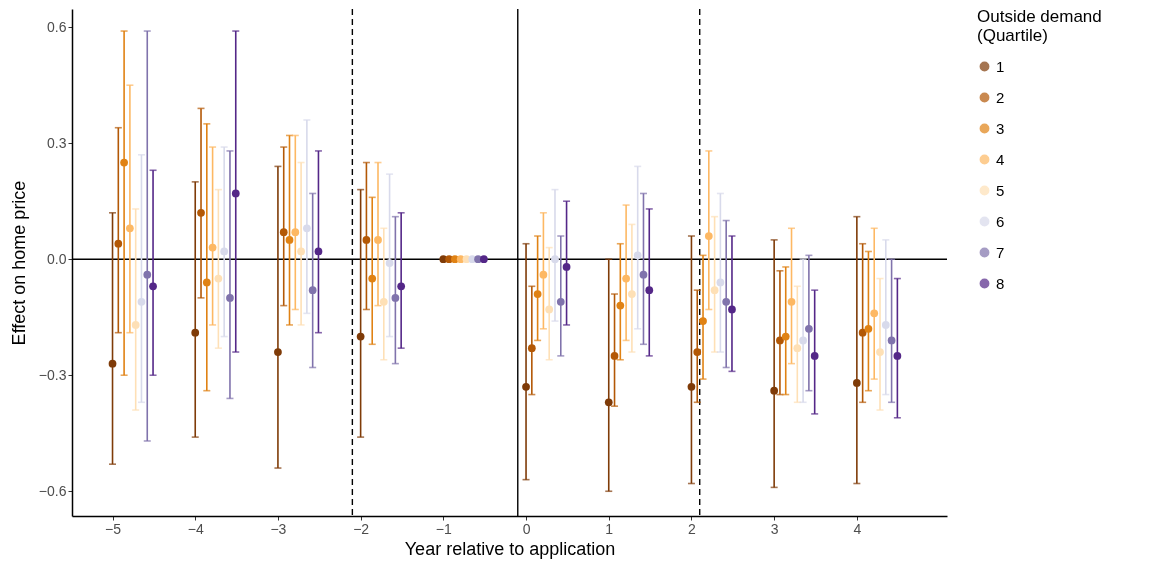 This screenshot has height=582, width=1170. I want to click on y-tick-label: −0.6, so click(52, 490).